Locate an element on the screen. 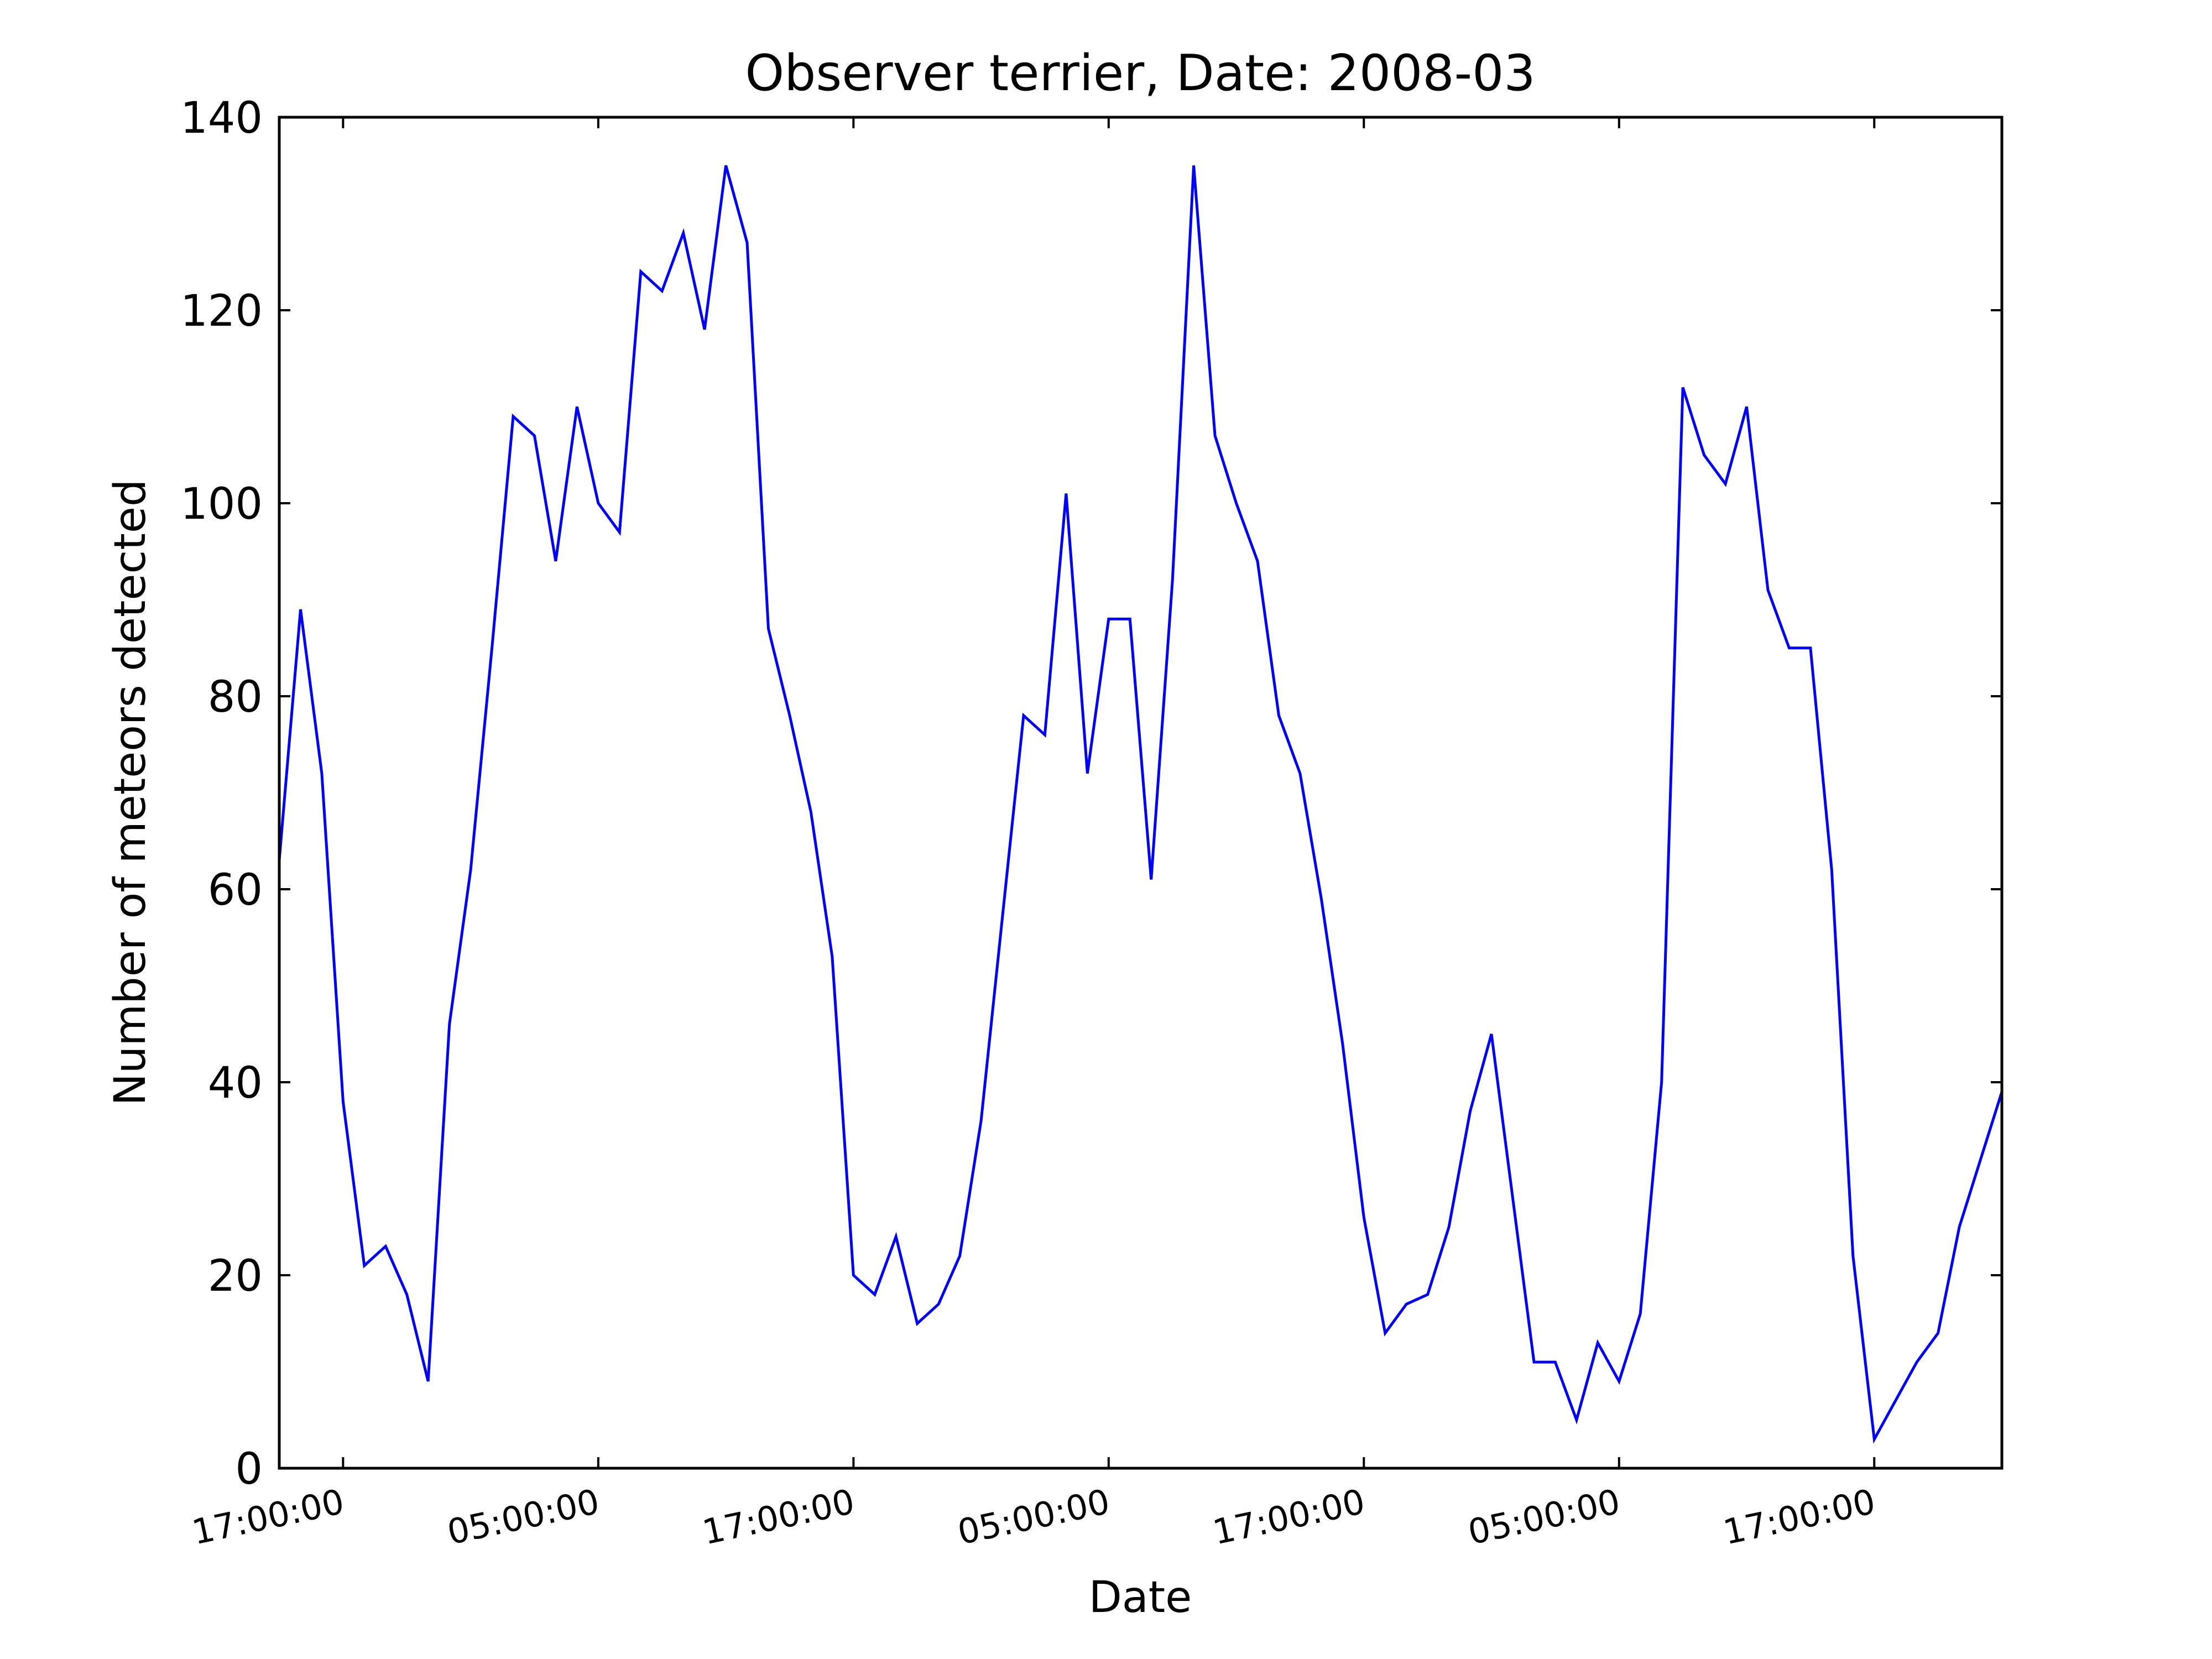 Image resolution: width=2212 pixels, height=1659 pixels. y-tick-label: 20 is located at coordinates (236, 1276).